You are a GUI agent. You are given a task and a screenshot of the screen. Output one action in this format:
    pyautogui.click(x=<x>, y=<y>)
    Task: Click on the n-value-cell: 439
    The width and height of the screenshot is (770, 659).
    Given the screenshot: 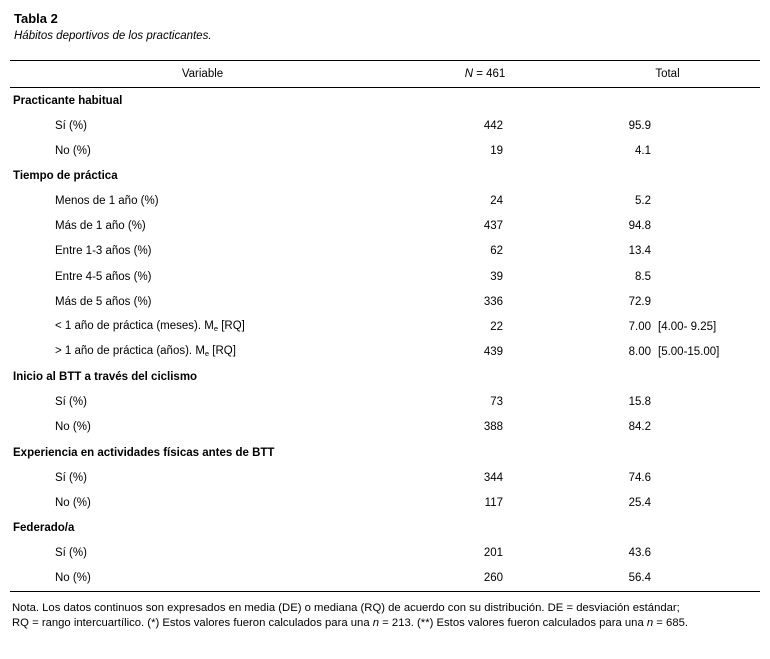 What is the action you would take?
    pyautogui.click(x=493, y=351)
    